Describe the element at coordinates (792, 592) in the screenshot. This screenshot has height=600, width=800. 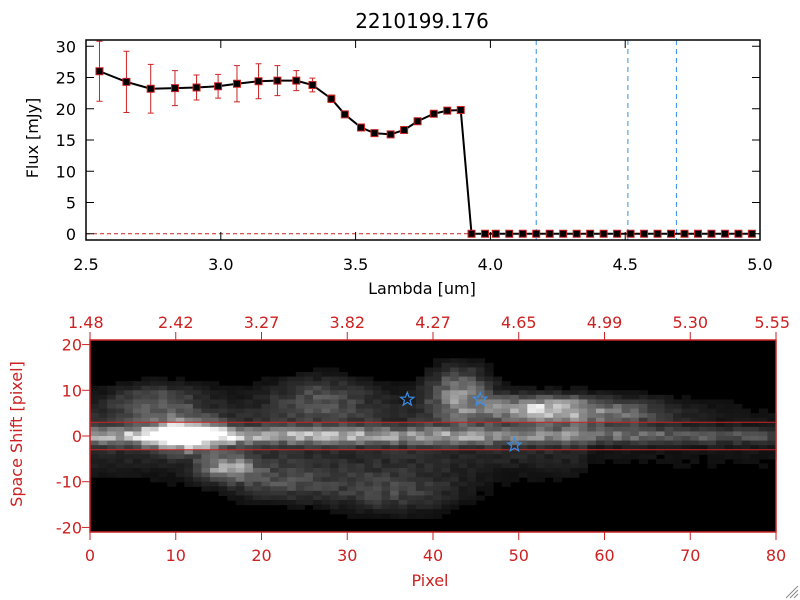
I see `resize-grip-icon` at that location.